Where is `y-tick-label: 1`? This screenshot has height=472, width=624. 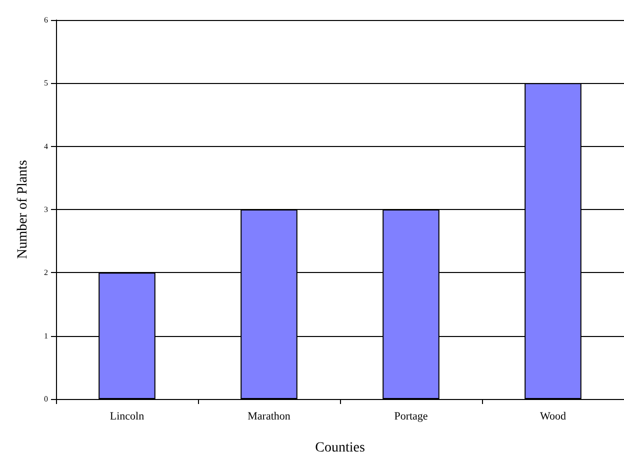 y-tick-label: 1 is located at coordinates (46, 335).